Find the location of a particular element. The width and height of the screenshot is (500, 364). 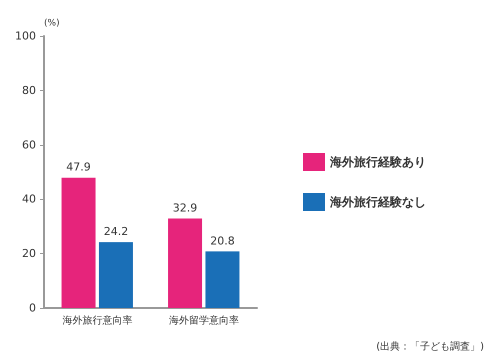

x-tick-label: 海外旅行意向率 is located at coordinates (97, 320).